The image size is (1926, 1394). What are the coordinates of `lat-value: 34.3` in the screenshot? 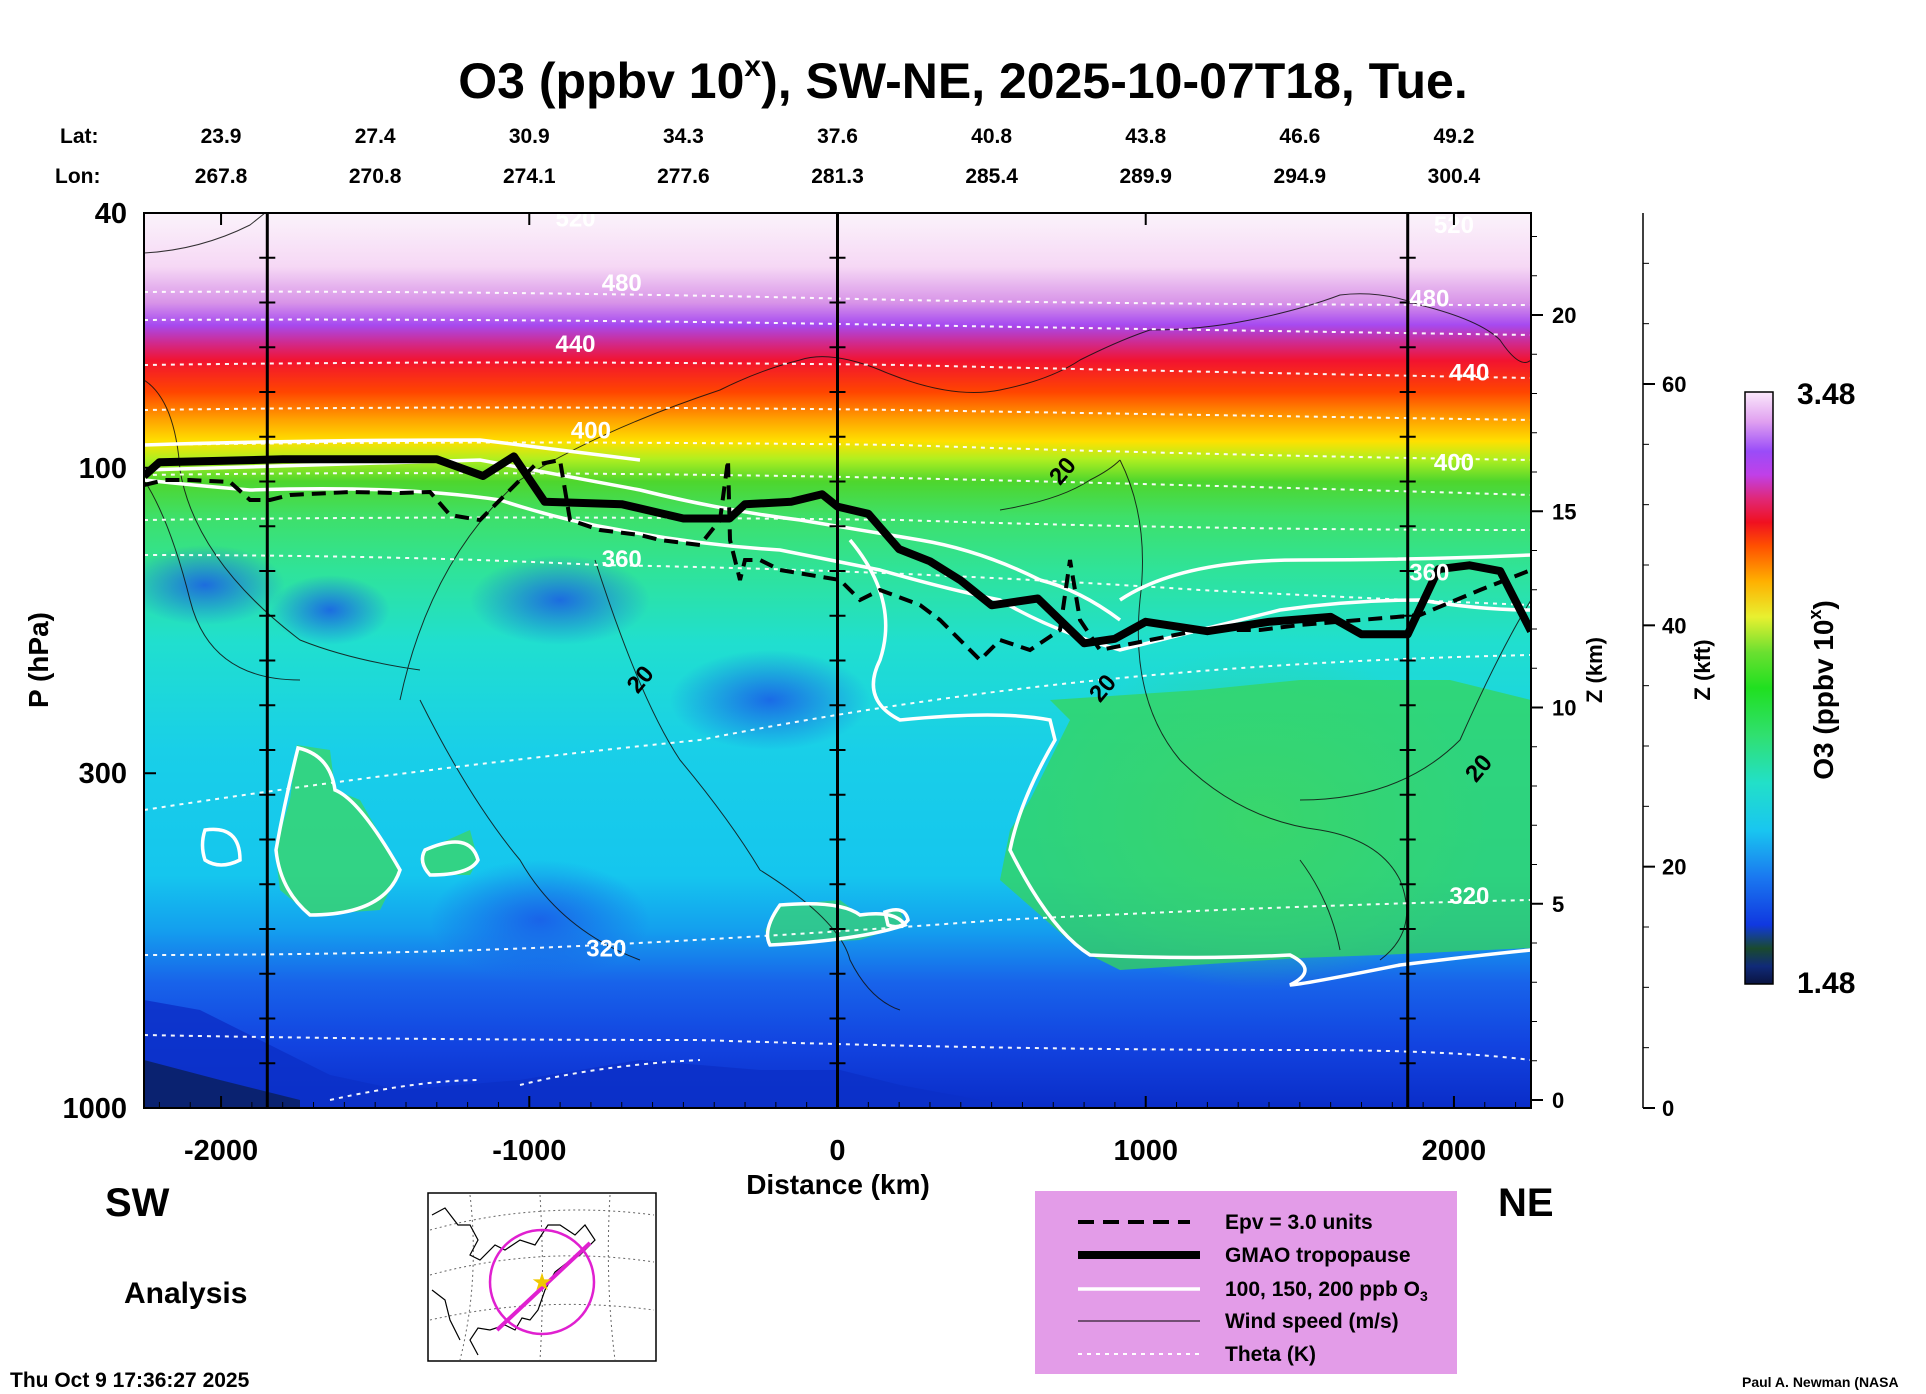 It's located at (683, 136).